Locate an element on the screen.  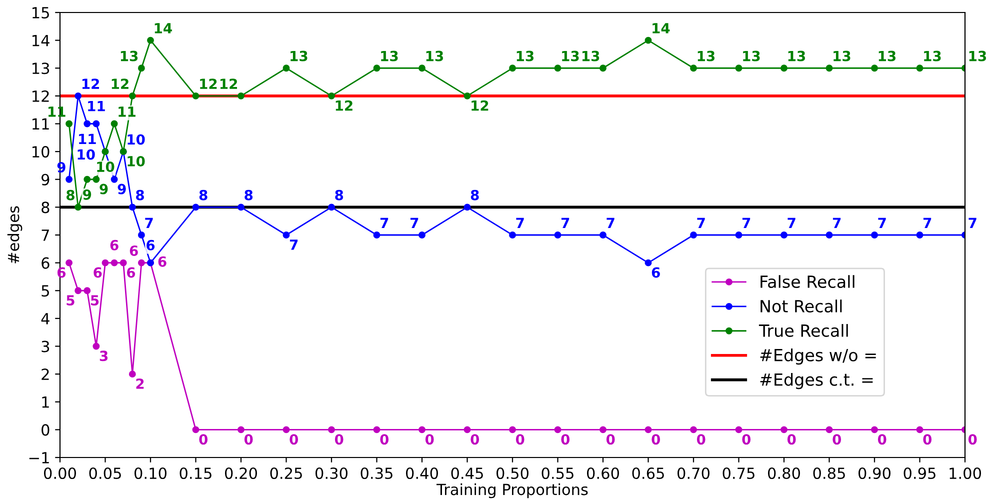
y-tick-label: 14 is located at coordinates (41, 40).